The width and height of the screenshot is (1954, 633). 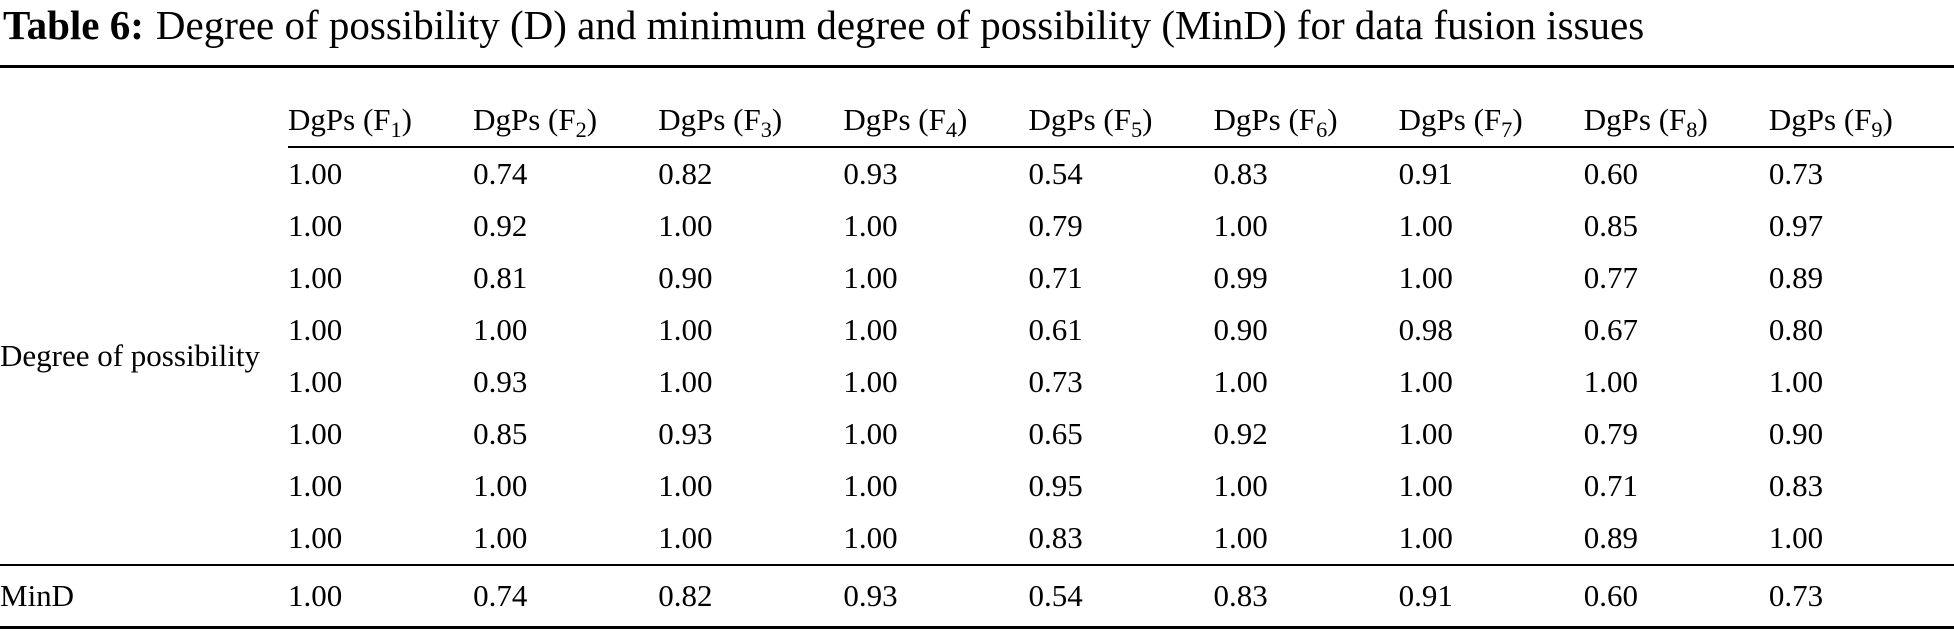 I want to click on table-row: 1.00 1.00 1.00 1.00 0.61 0.90 0.98 0.67 0.80, so click(x=977, y=330).